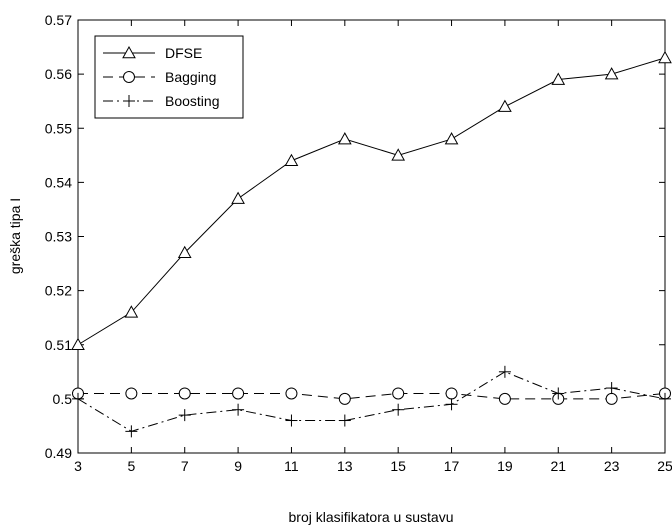  Describe the element at coordinates (190, 77) in the screenshot. I see `legend-label-bagging: Bagging` at that location.